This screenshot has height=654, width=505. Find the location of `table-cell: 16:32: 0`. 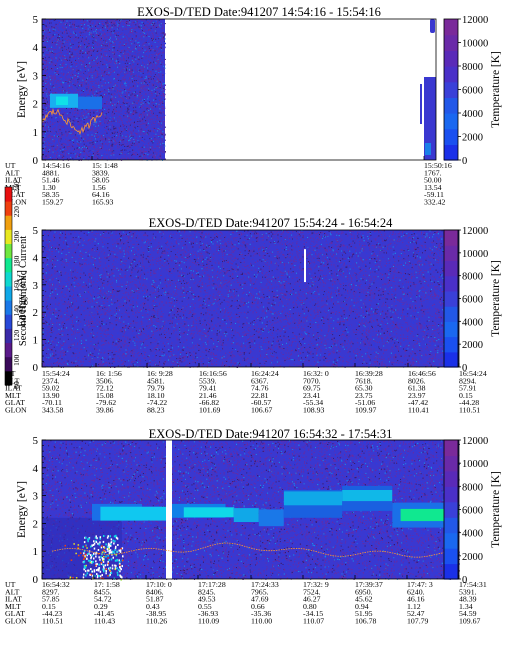

table-cell: 16:32: 0 is located at coordinates (316, 373).